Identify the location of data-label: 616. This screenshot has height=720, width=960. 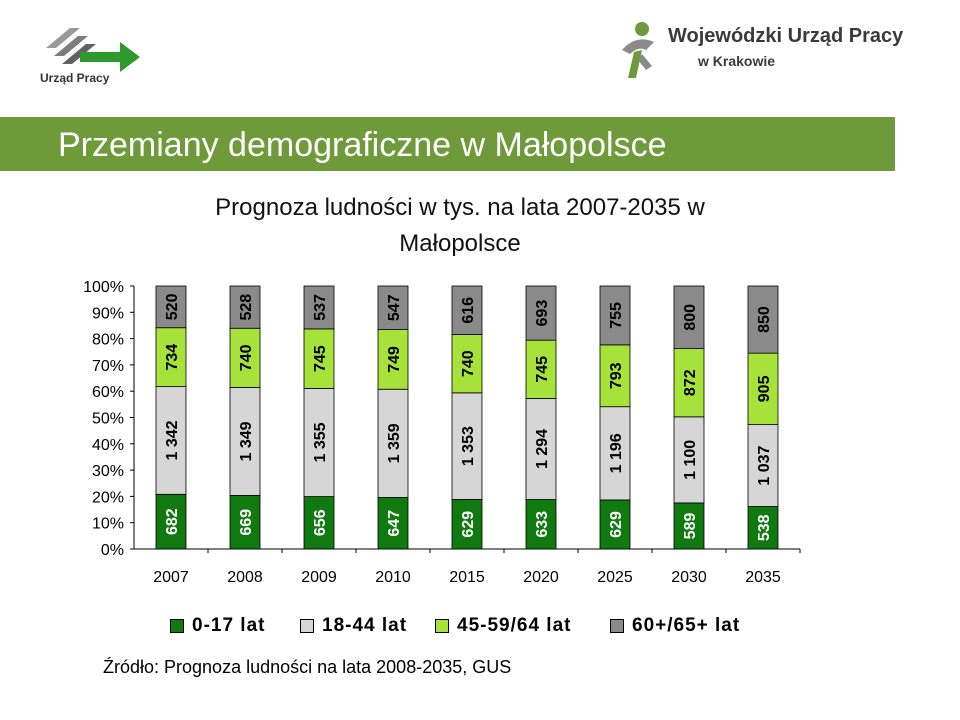
(468, 310).